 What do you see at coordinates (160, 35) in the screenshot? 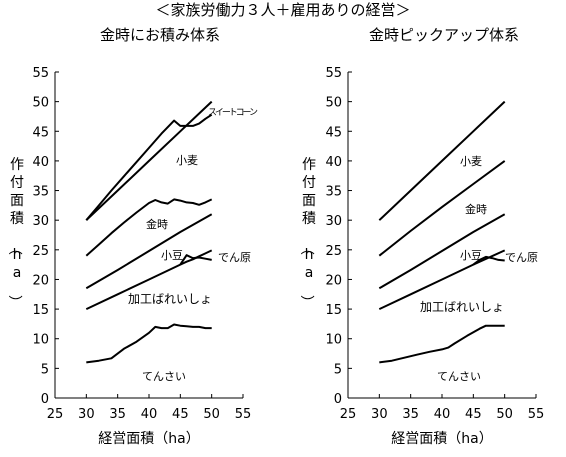
I see `chart-title: 金時にお積み体系` at bounding box center [160, 35].